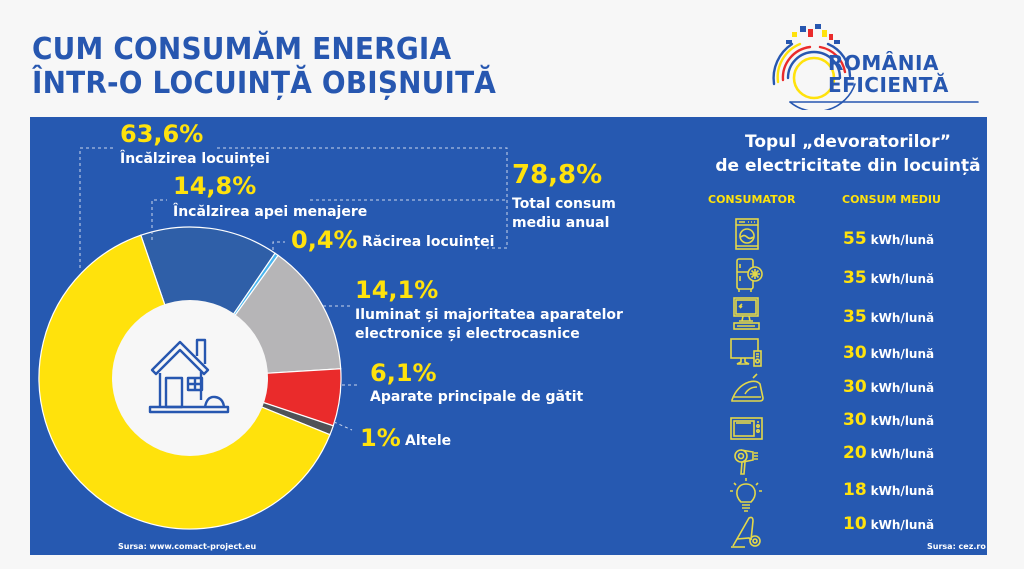  What do you see at coordinates (883, 63) in the screenshot?
I see `logo-line-1: ROMÂNIA` at bounding box center [883, 63].